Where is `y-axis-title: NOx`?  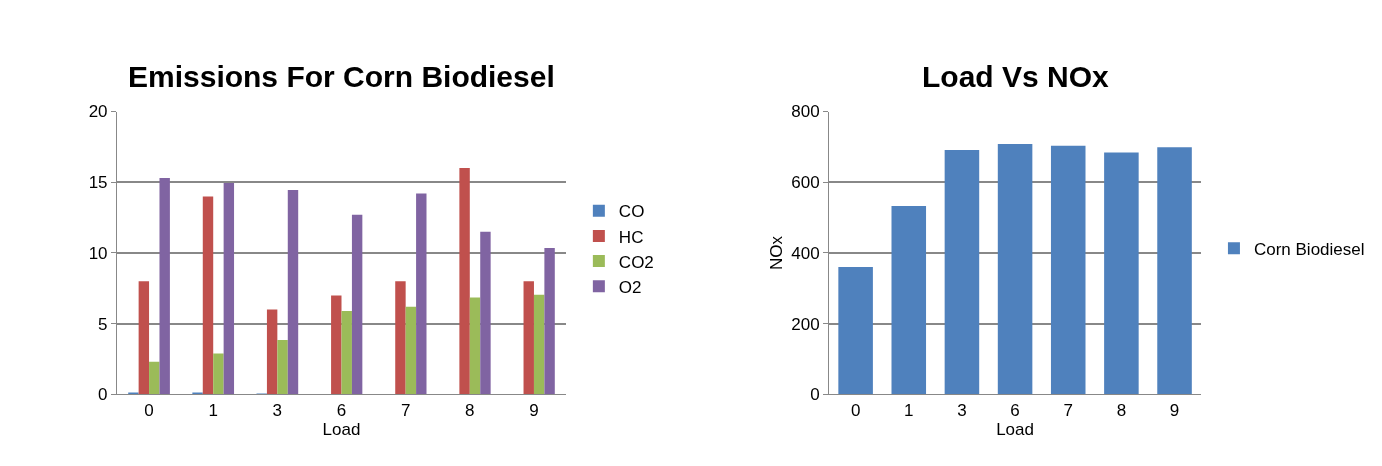
y-axis-title: NOx is located at coordinates (776, 252).